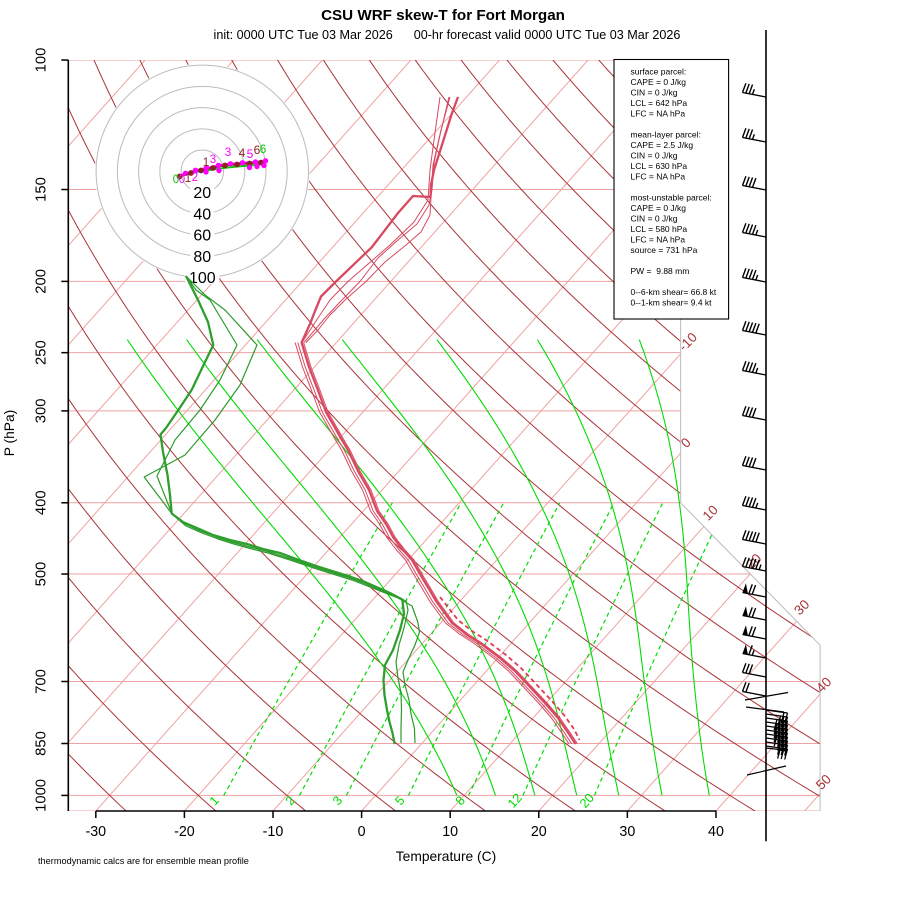 The height and width of the screenshot is (905, 900). What do you see at coordinates (446, 856) in the screenshot?
I see `svg-text: Temperature (C)` at bounding box center [446, 856].